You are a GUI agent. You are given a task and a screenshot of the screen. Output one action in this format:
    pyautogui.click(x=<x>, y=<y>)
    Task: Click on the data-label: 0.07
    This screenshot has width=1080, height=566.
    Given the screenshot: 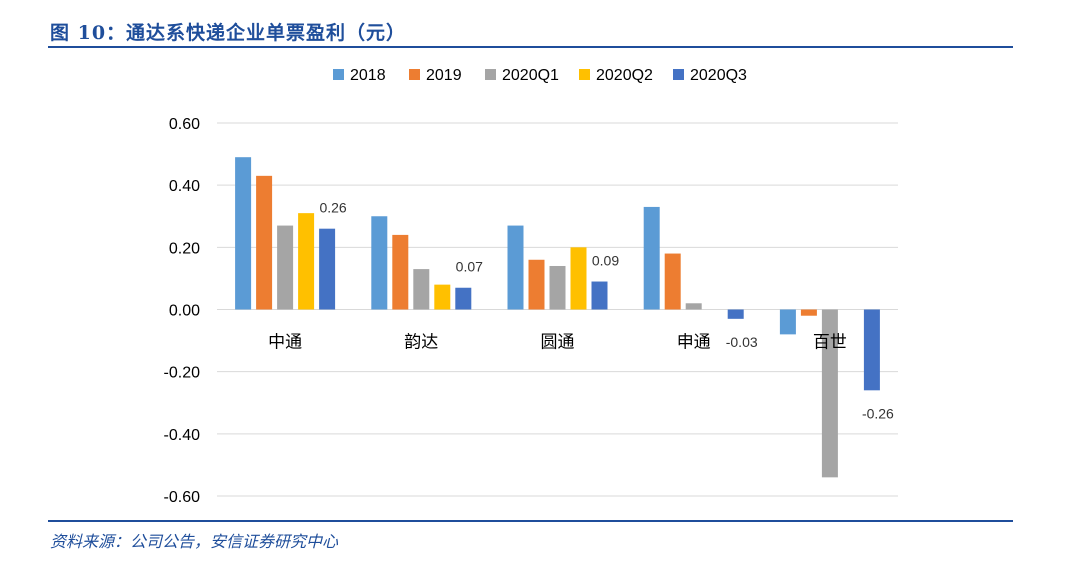 What is the action you would take?
    pyautogui.click(x=469, y=267)
    